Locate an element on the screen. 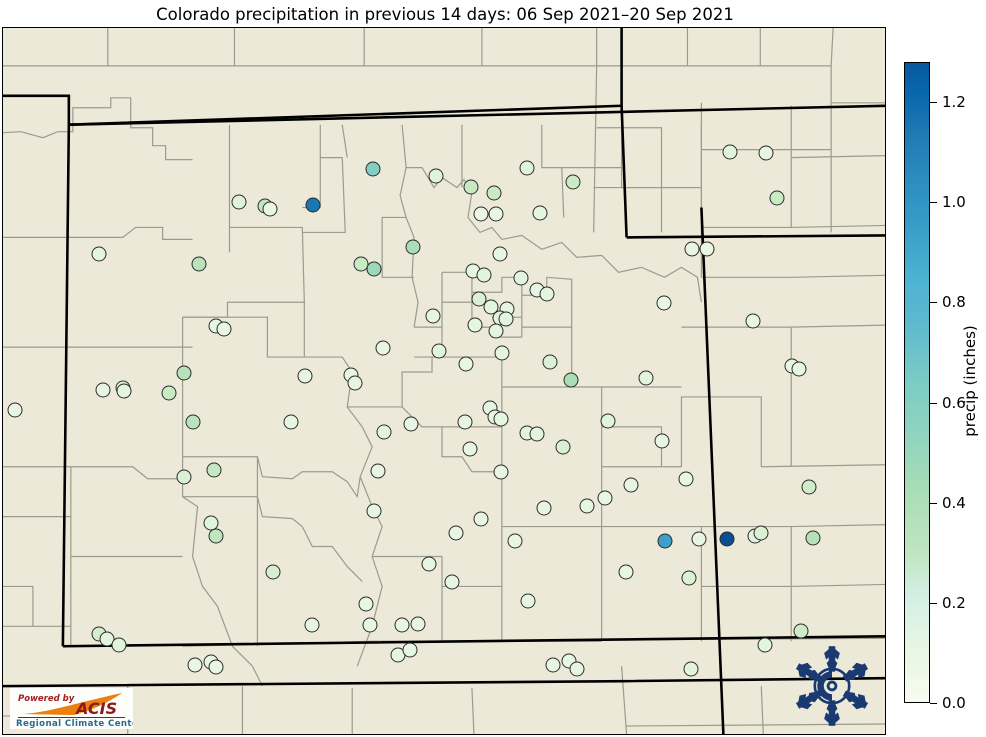  acis-logo: Powered by ACIS Regional Climate Centers is located at coordinates (71, 708).